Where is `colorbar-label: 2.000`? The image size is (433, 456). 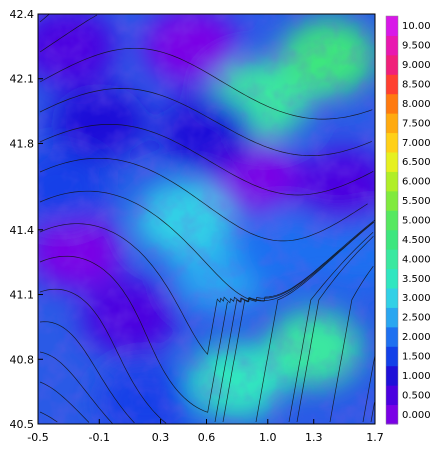
colorbar-label: 2.000 is located at coordinates (416, 337).